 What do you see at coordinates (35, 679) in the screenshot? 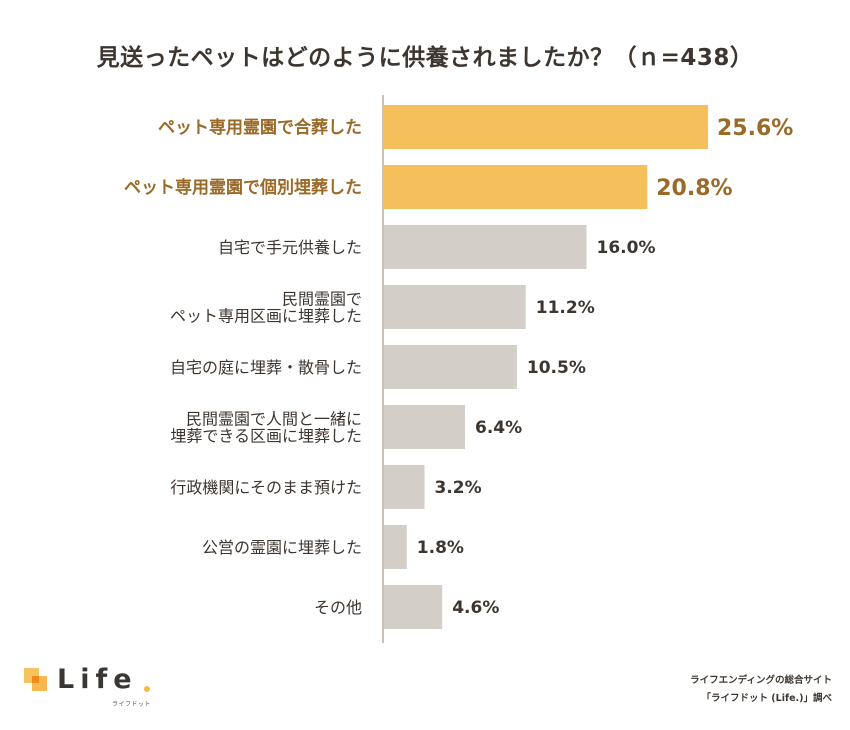
I see `logo-overlap-icon` at bounding box center [35, 679].